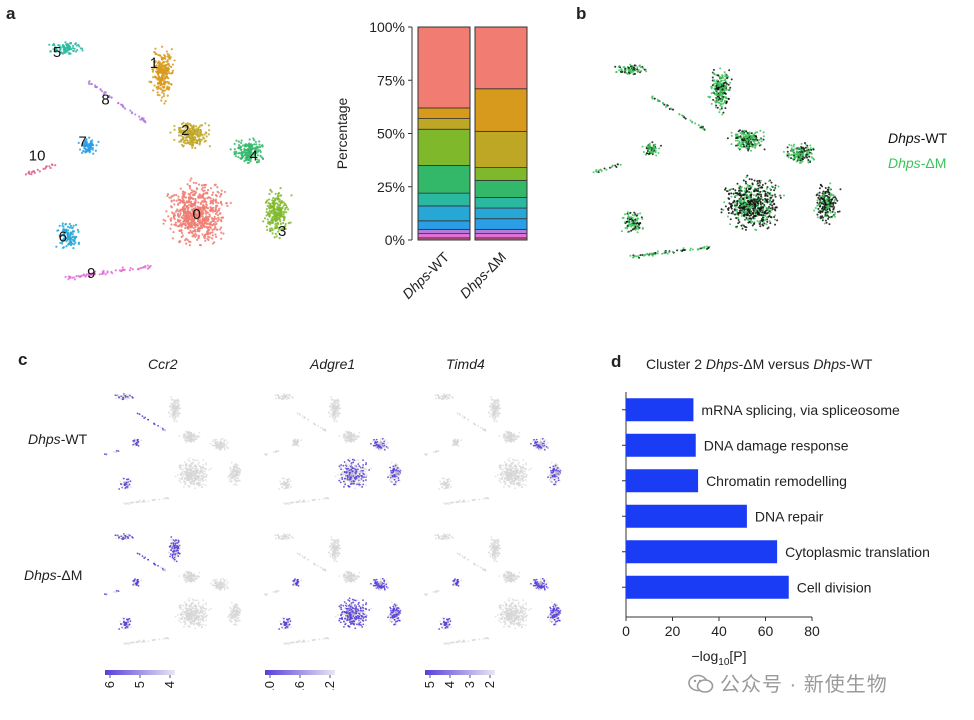  Describe the element at coordinates (701, 684) in the screenshot. I see `wechat-icon` at that location.